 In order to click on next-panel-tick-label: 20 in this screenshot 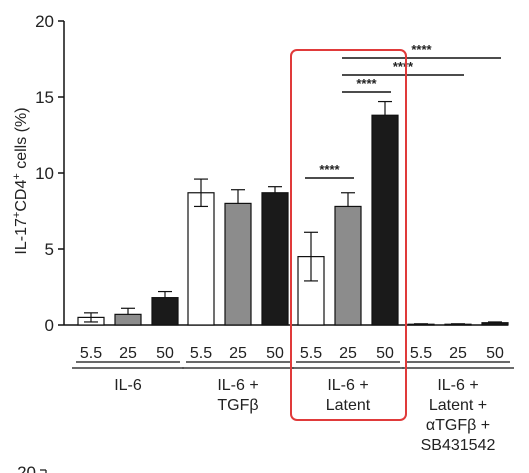, I will do `click(26, 468)`.